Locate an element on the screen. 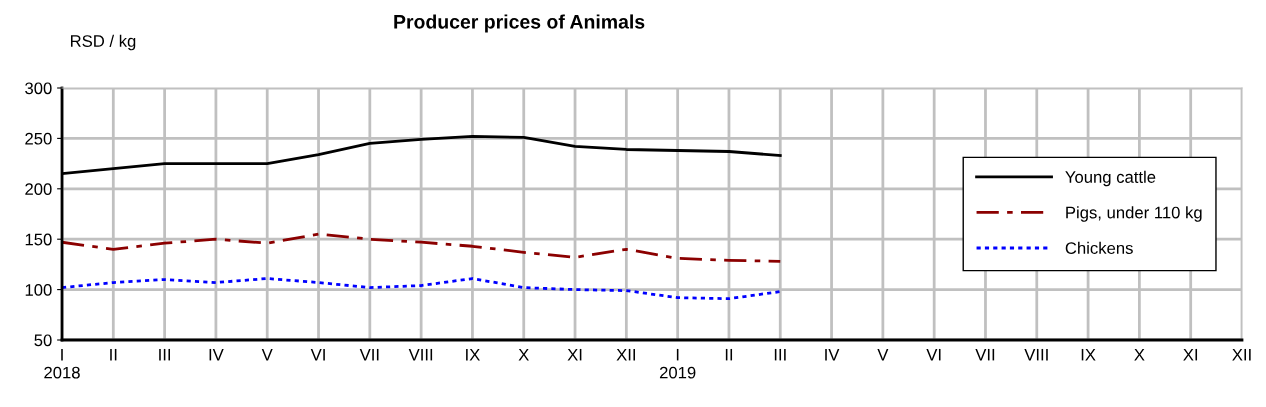 This screenshot has height=407, width=1266. y-tick-label: 300 is located at coordinates (38, 88).